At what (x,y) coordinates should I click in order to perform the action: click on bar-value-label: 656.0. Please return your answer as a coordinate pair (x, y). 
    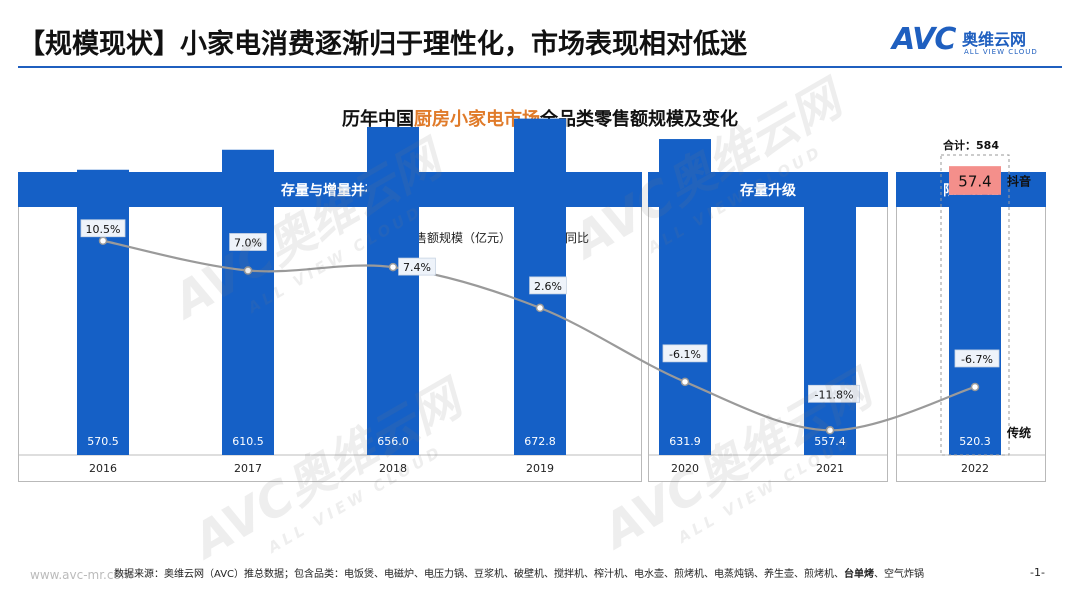
    Looking at the image, I should click on (393, 441).